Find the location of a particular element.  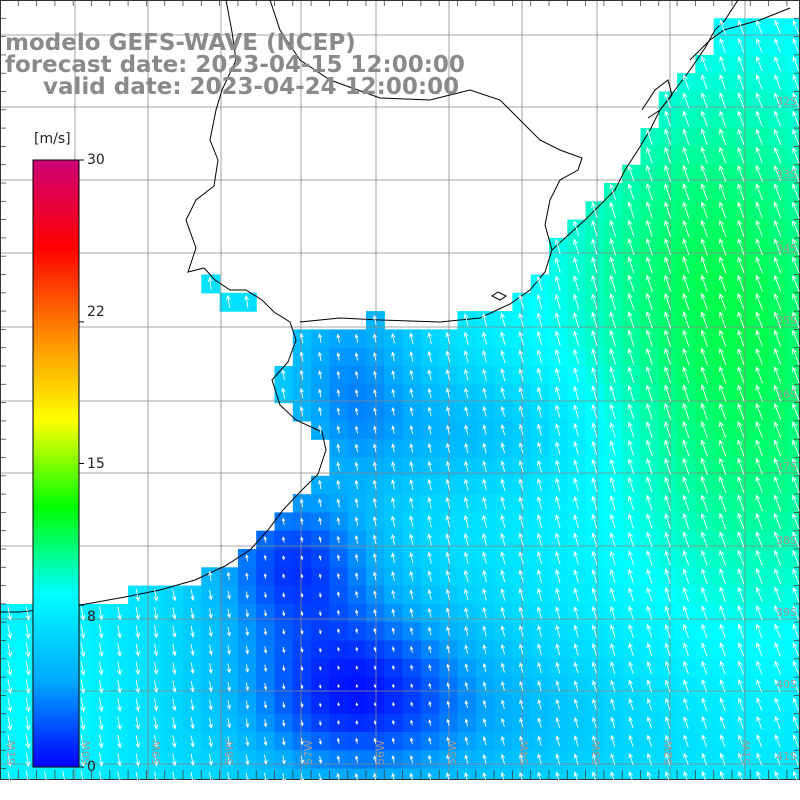

colorbar-unit: [m/s] is located at coordinates (52, 139).